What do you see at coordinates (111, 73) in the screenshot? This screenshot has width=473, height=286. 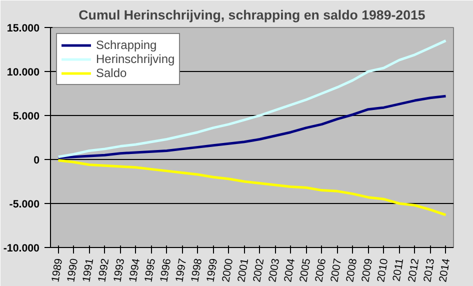 I see `legend-label: Saldo` at bounding box center [111, 73].